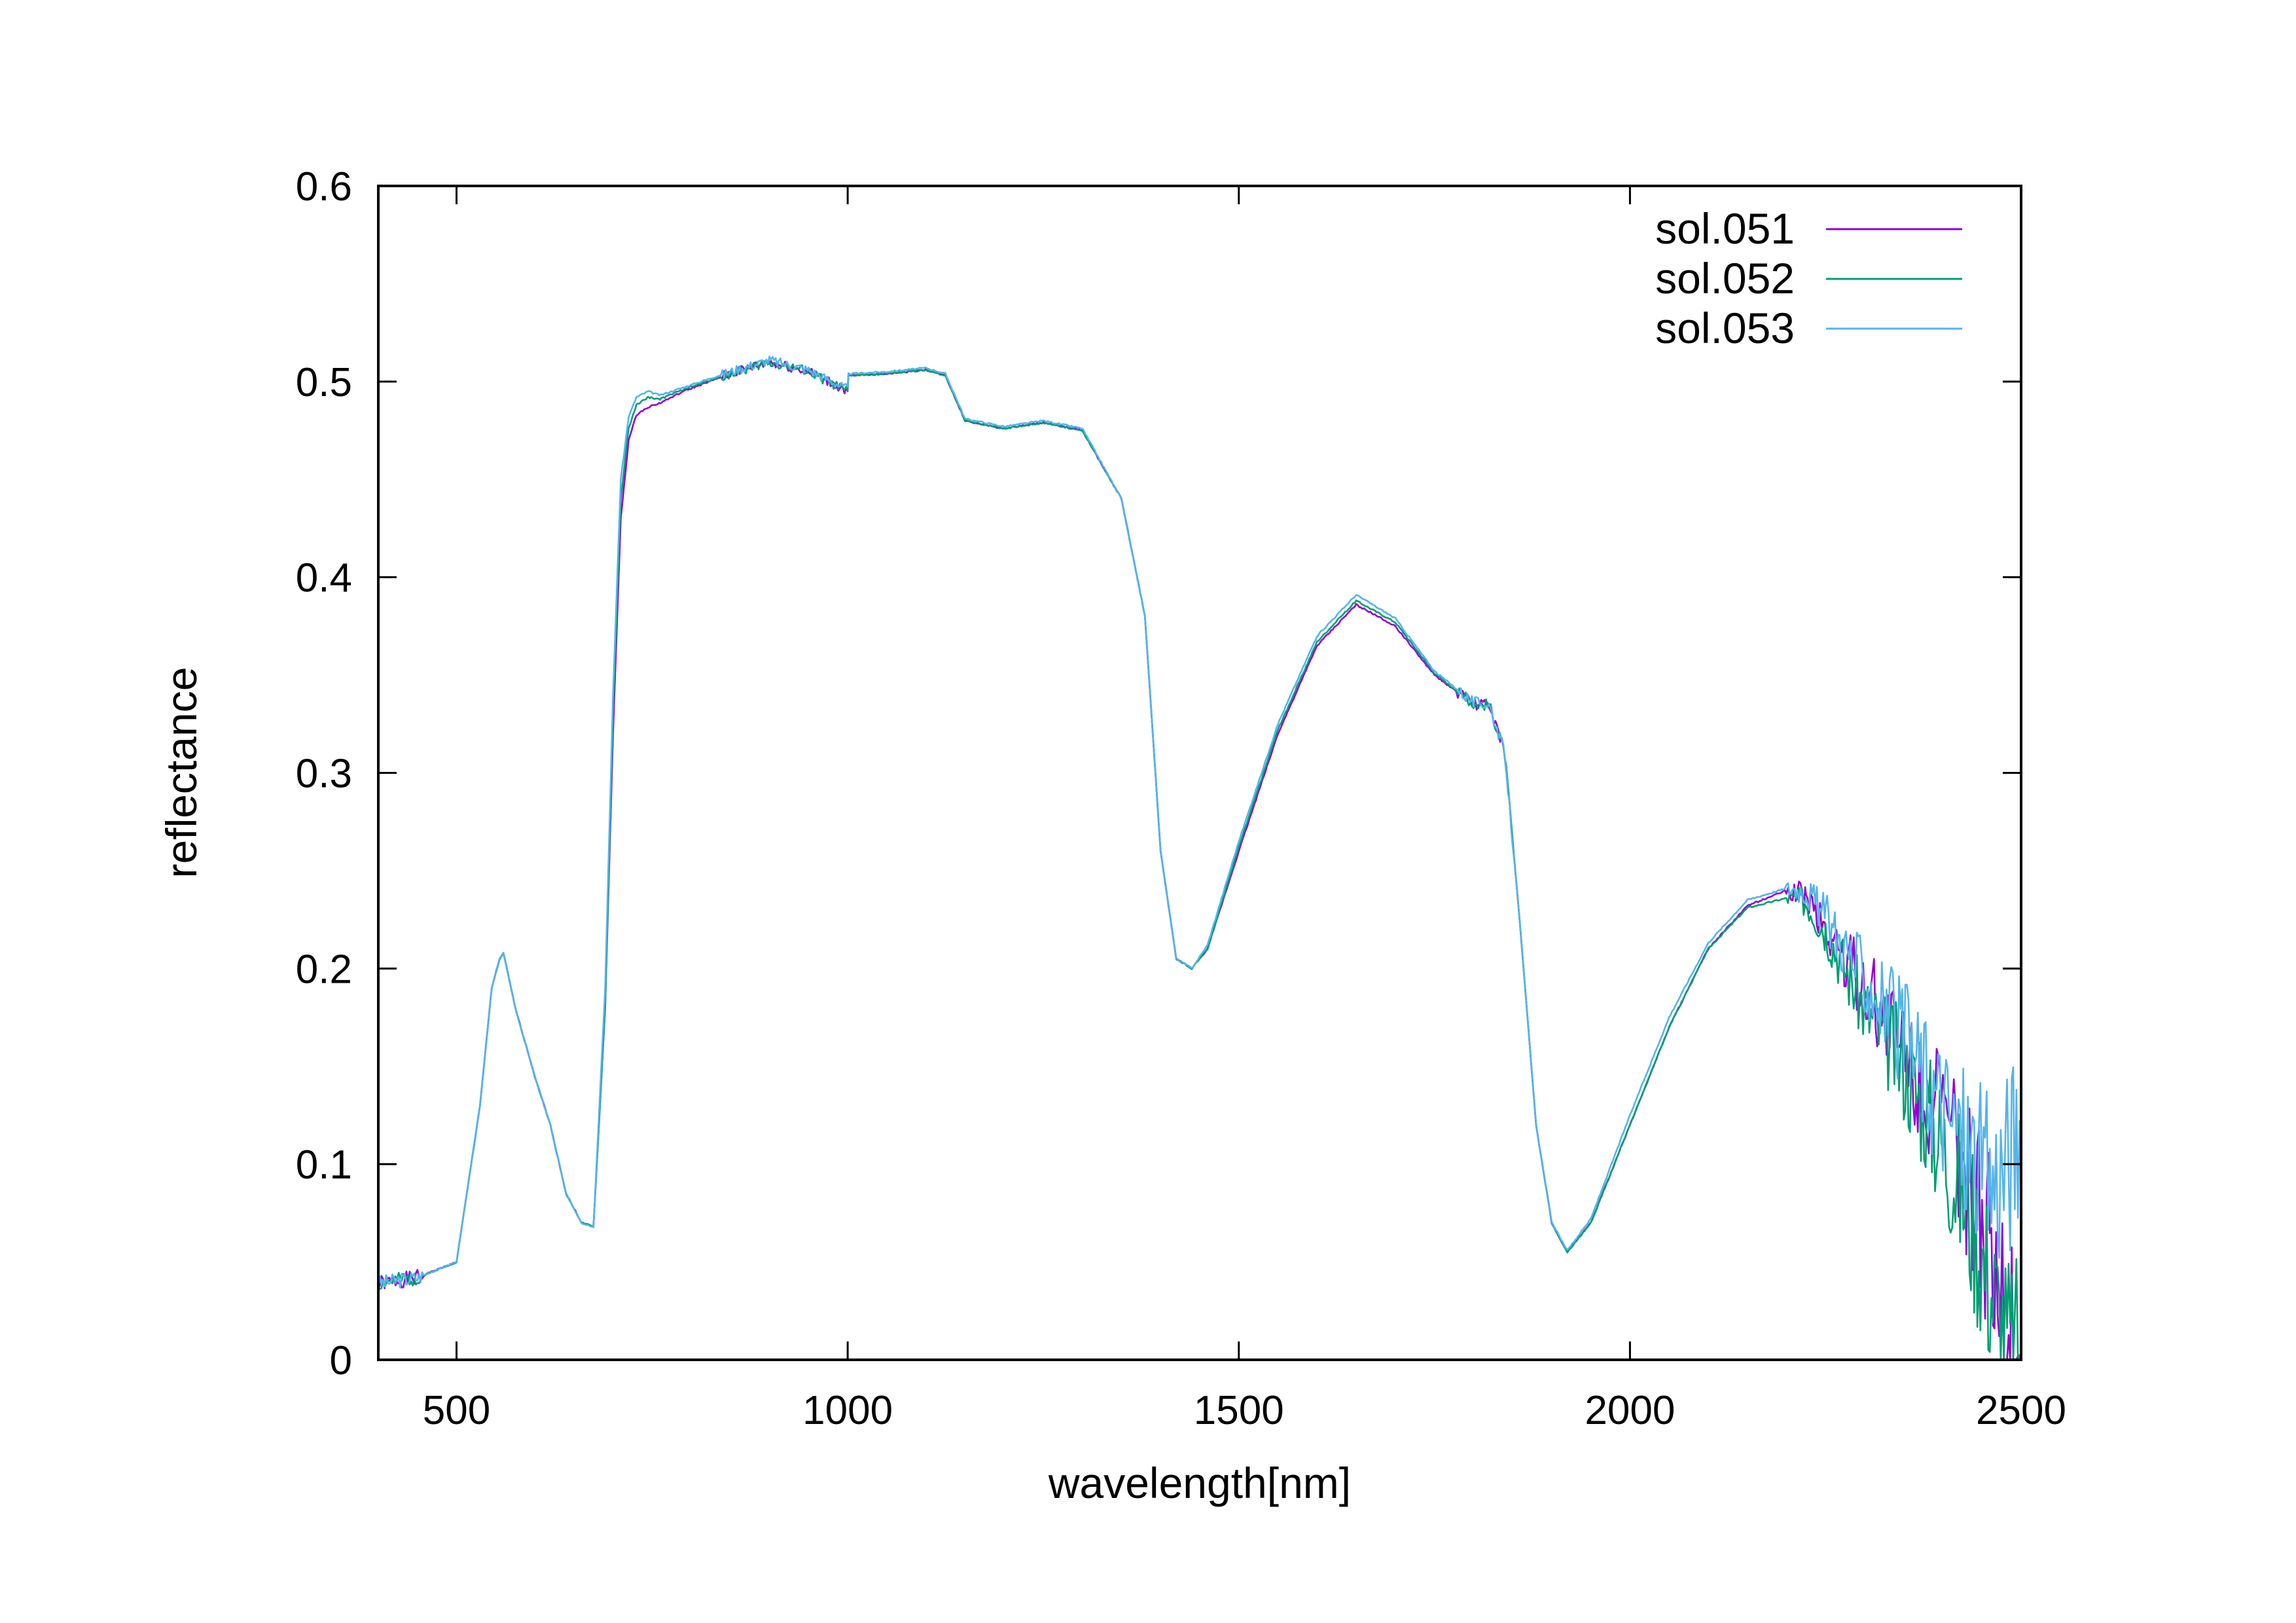 The height and width of the screenshot is (1623, 2296). Describe the element at coordinates (324, 382) in the screenshot. I see `y-tick-label: 0.5` at that location.